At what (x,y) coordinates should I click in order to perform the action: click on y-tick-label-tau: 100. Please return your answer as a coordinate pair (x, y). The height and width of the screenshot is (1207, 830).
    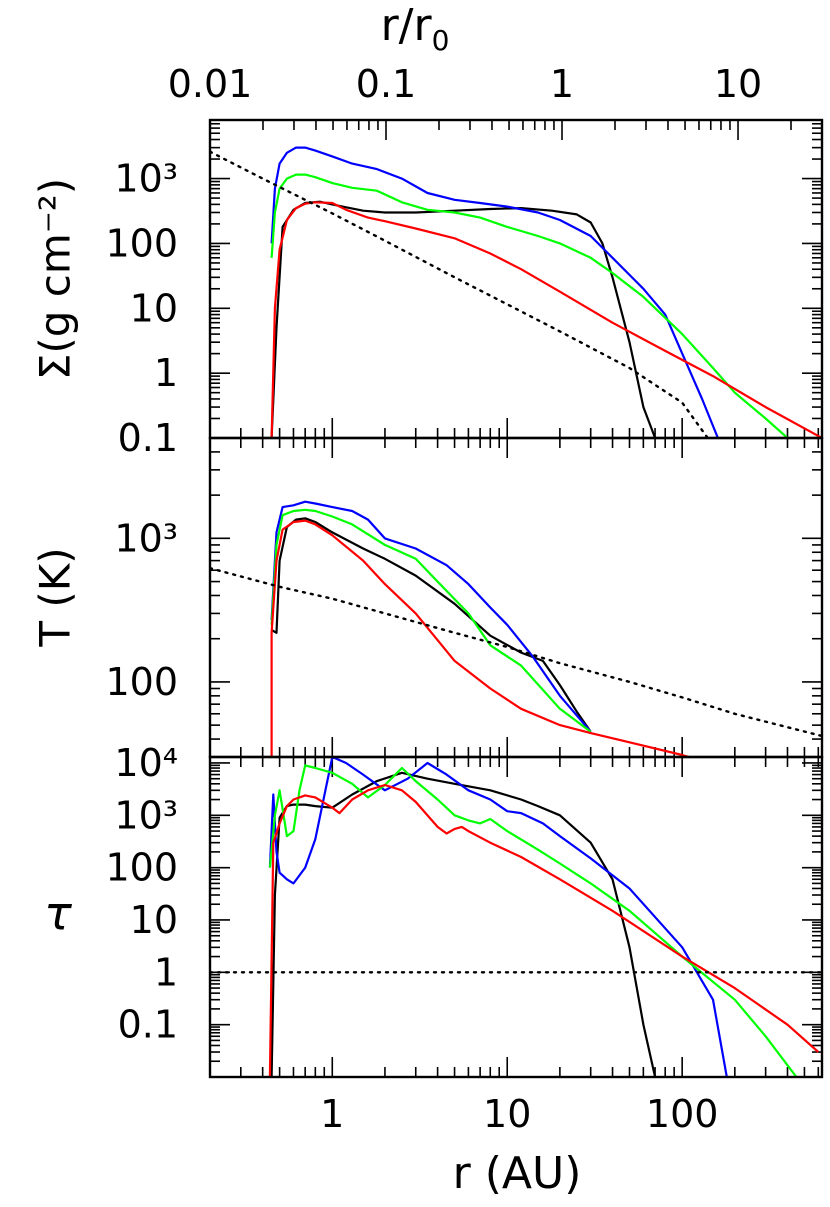
    Looking at the image, I should click on (141, 868).